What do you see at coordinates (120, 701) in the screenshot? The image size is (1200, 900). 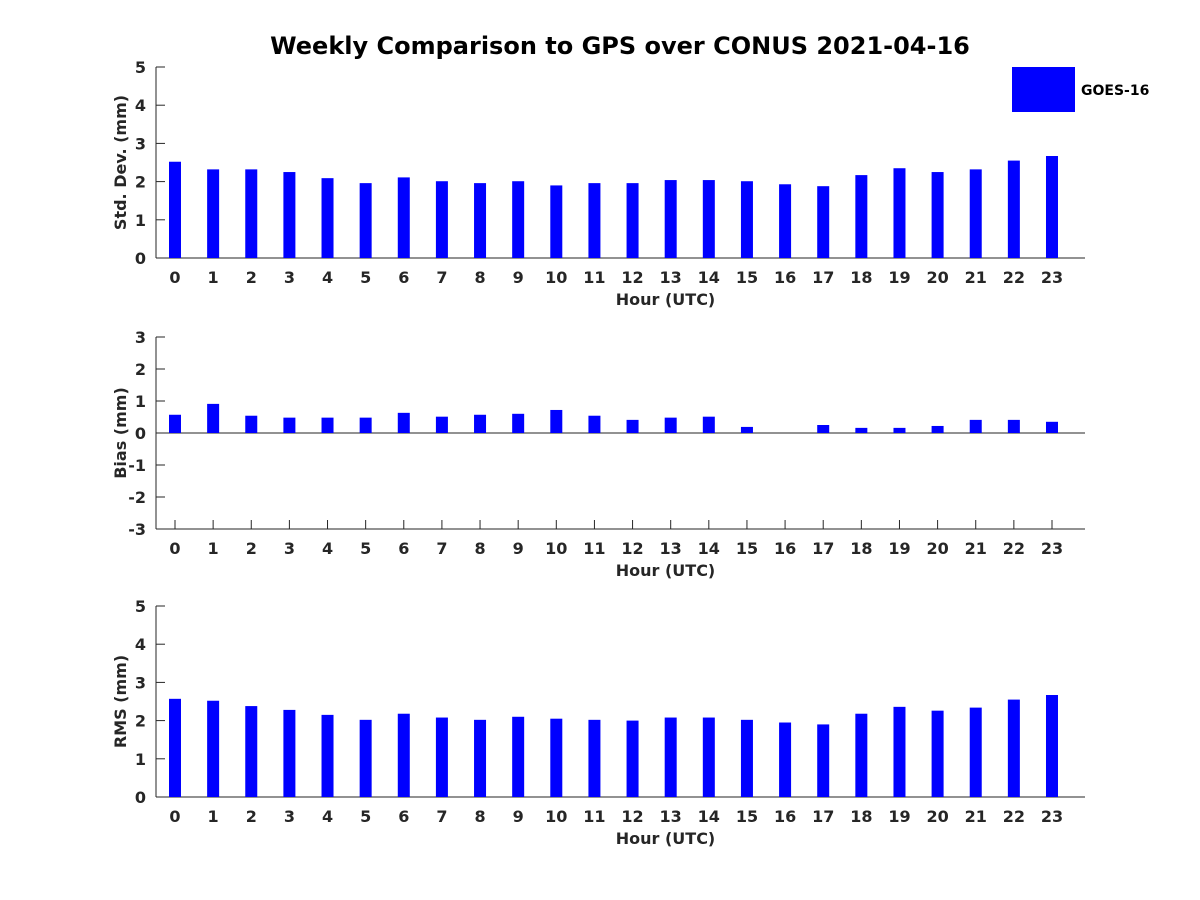 I see `y-axis-label: RMS (mm)` at bounding box center [120, 701].